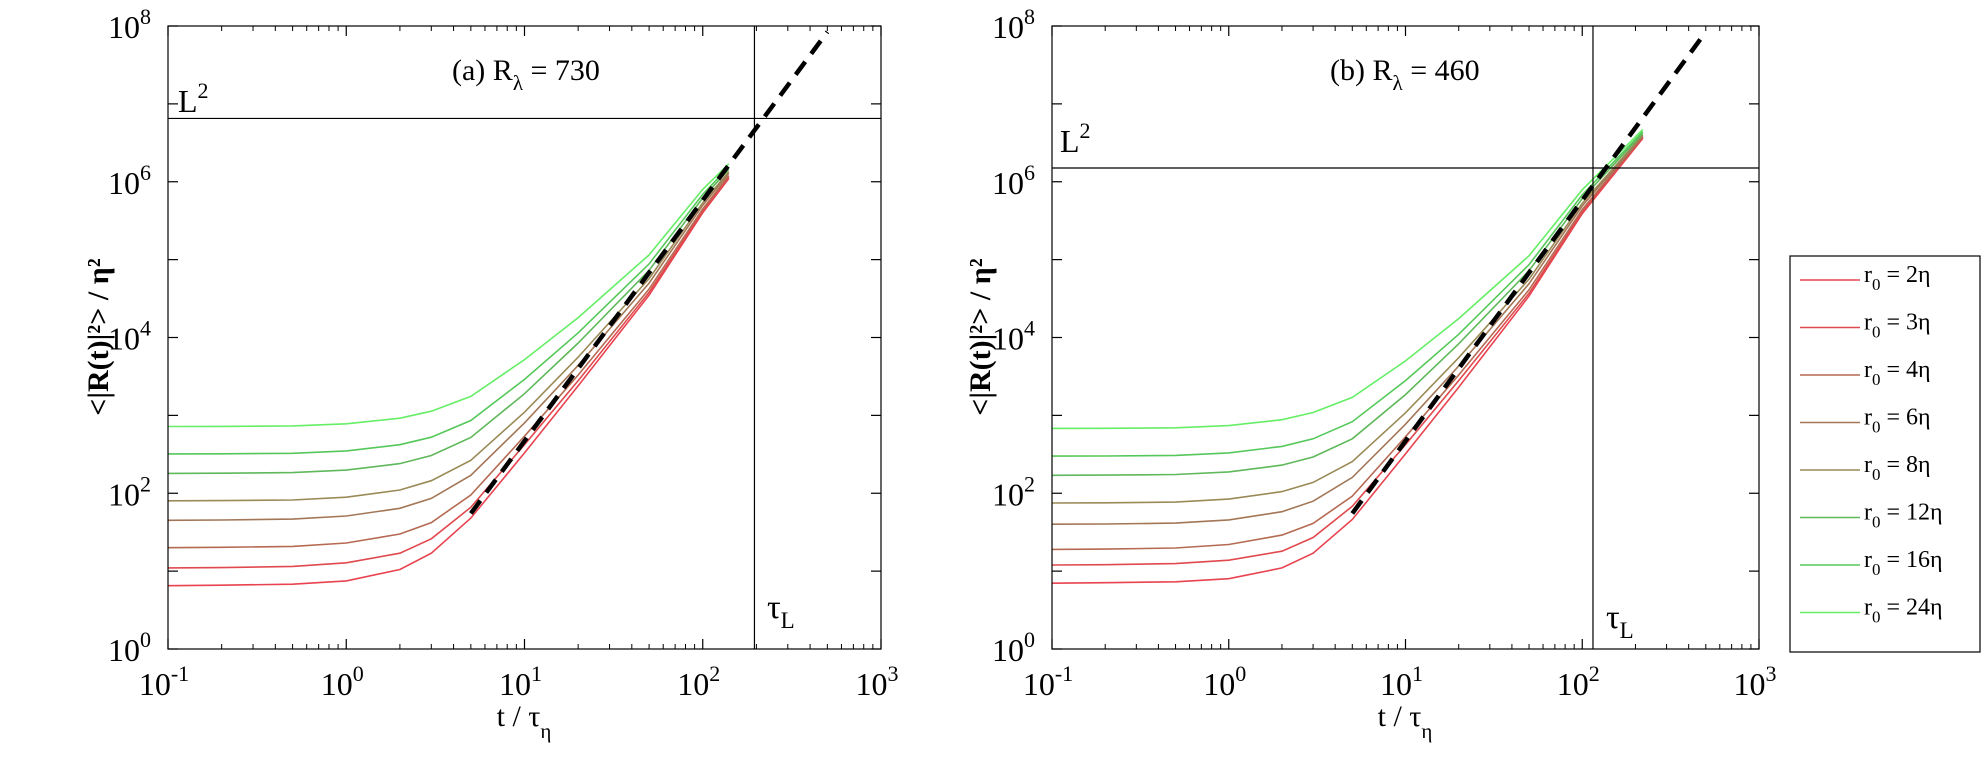 The height and width of the screenshot is (774, 1984). I want to click on panel-a-fit-line, so click(649, 272).